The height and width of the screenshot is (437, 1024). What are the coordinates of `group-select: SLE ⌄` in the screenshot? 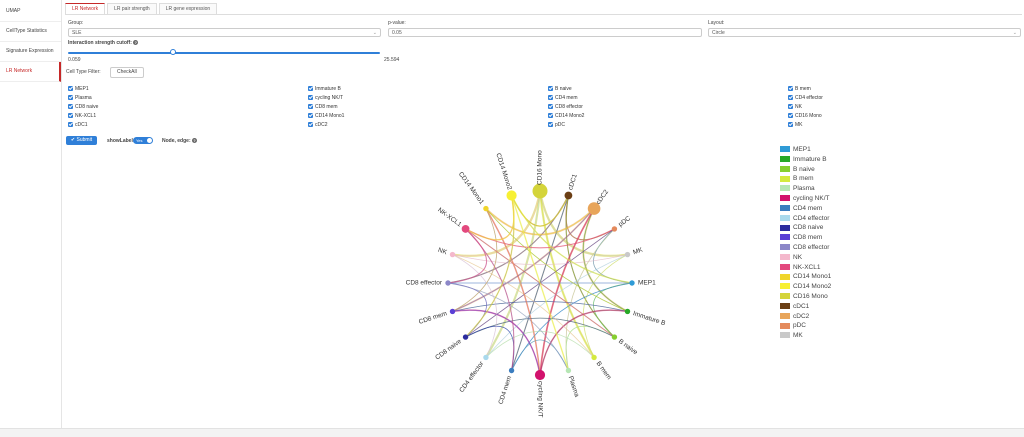 It's located at (224, 32).